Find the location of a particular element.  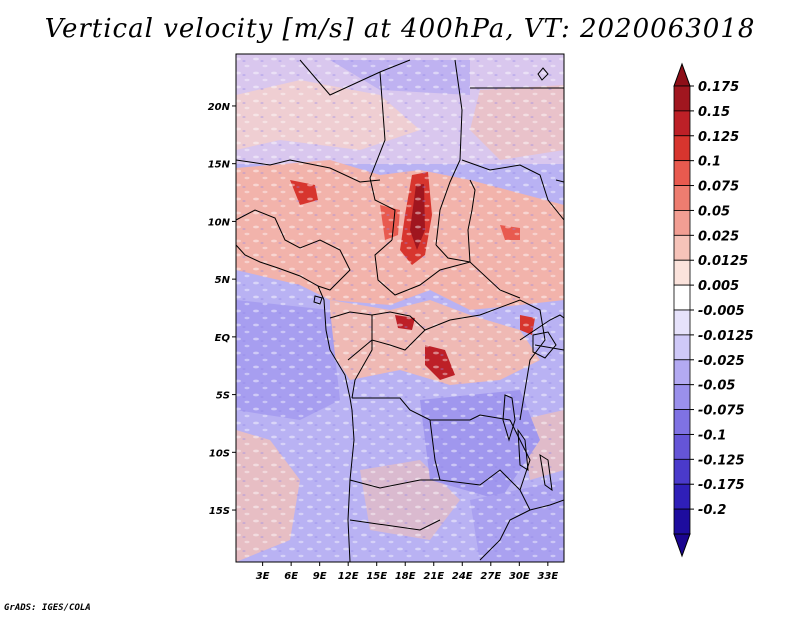

colorbar-label: -0.125 is located at coordinates (721, 460).